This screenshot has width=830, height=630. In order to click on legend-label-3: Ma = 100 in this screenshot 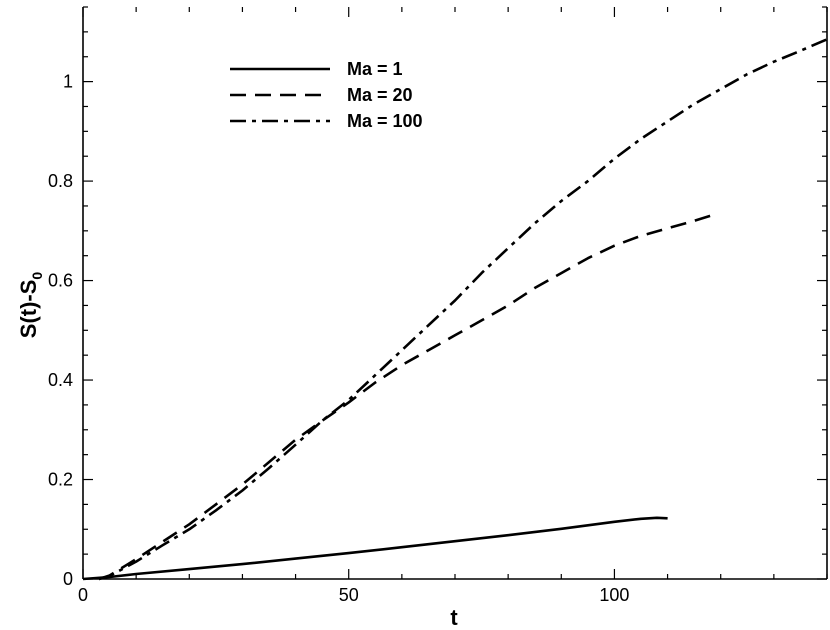, I will do `click(385, 121)`.